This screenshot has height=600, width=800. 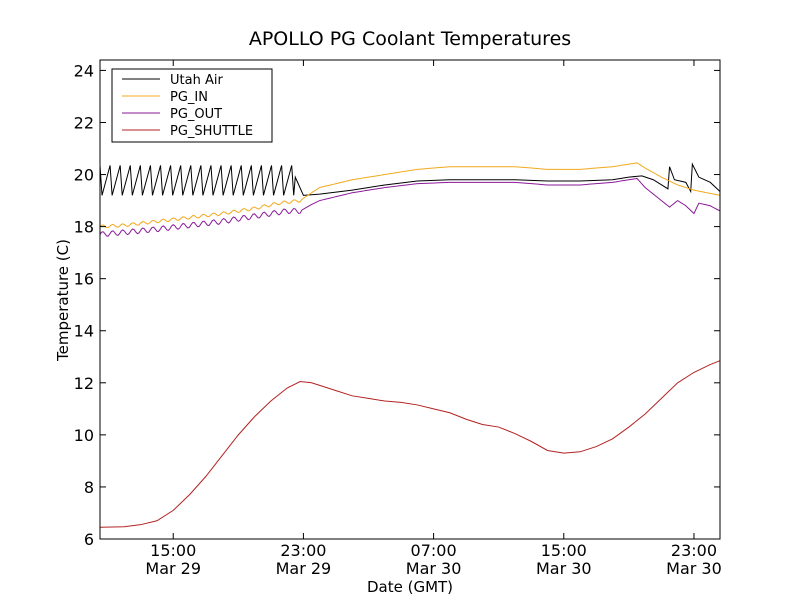 I want to click on x-axis-label: Date (GMT), so click(x=410, y=587).